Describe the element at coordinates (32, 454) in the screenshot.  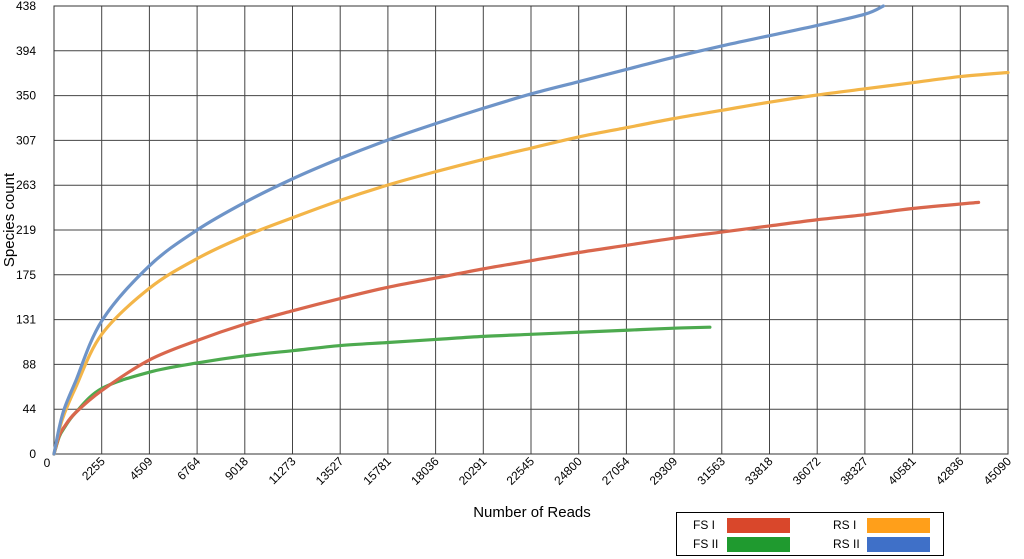
I see `y-tick-label: 0` at that location.